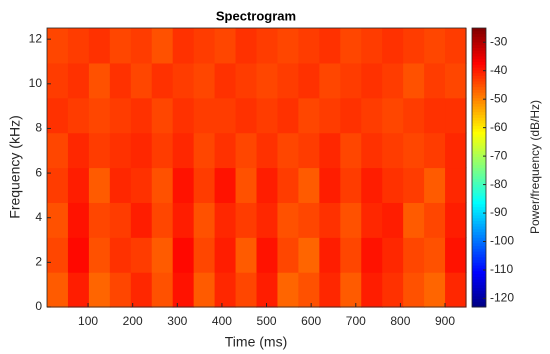 The width and height of the screenshot is (550, 354). Describe the element at coordinates (267, 321) in the screenshot. I see `x-tick-label: 500` at that location.